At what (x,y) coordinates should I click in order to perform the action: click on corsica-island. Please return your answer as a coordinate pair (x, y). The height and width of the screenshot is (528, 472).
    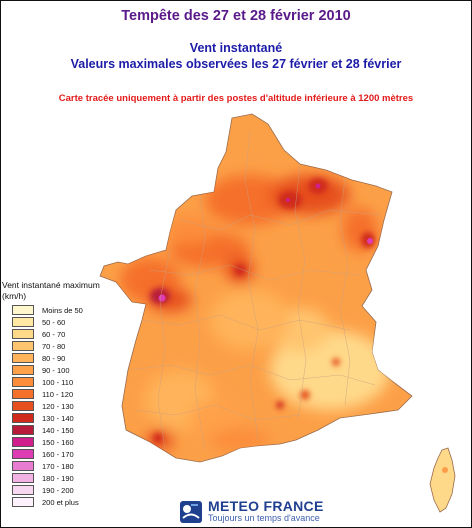
    Looking at the image, I should click on (442, 480).